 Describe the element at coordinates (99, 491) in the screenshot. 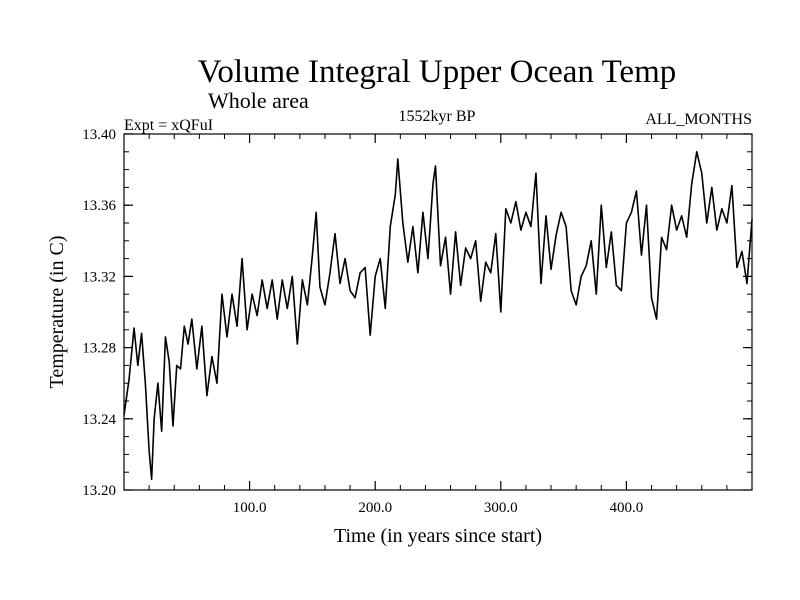

I see `y-tick-label: 13.20` at that location.